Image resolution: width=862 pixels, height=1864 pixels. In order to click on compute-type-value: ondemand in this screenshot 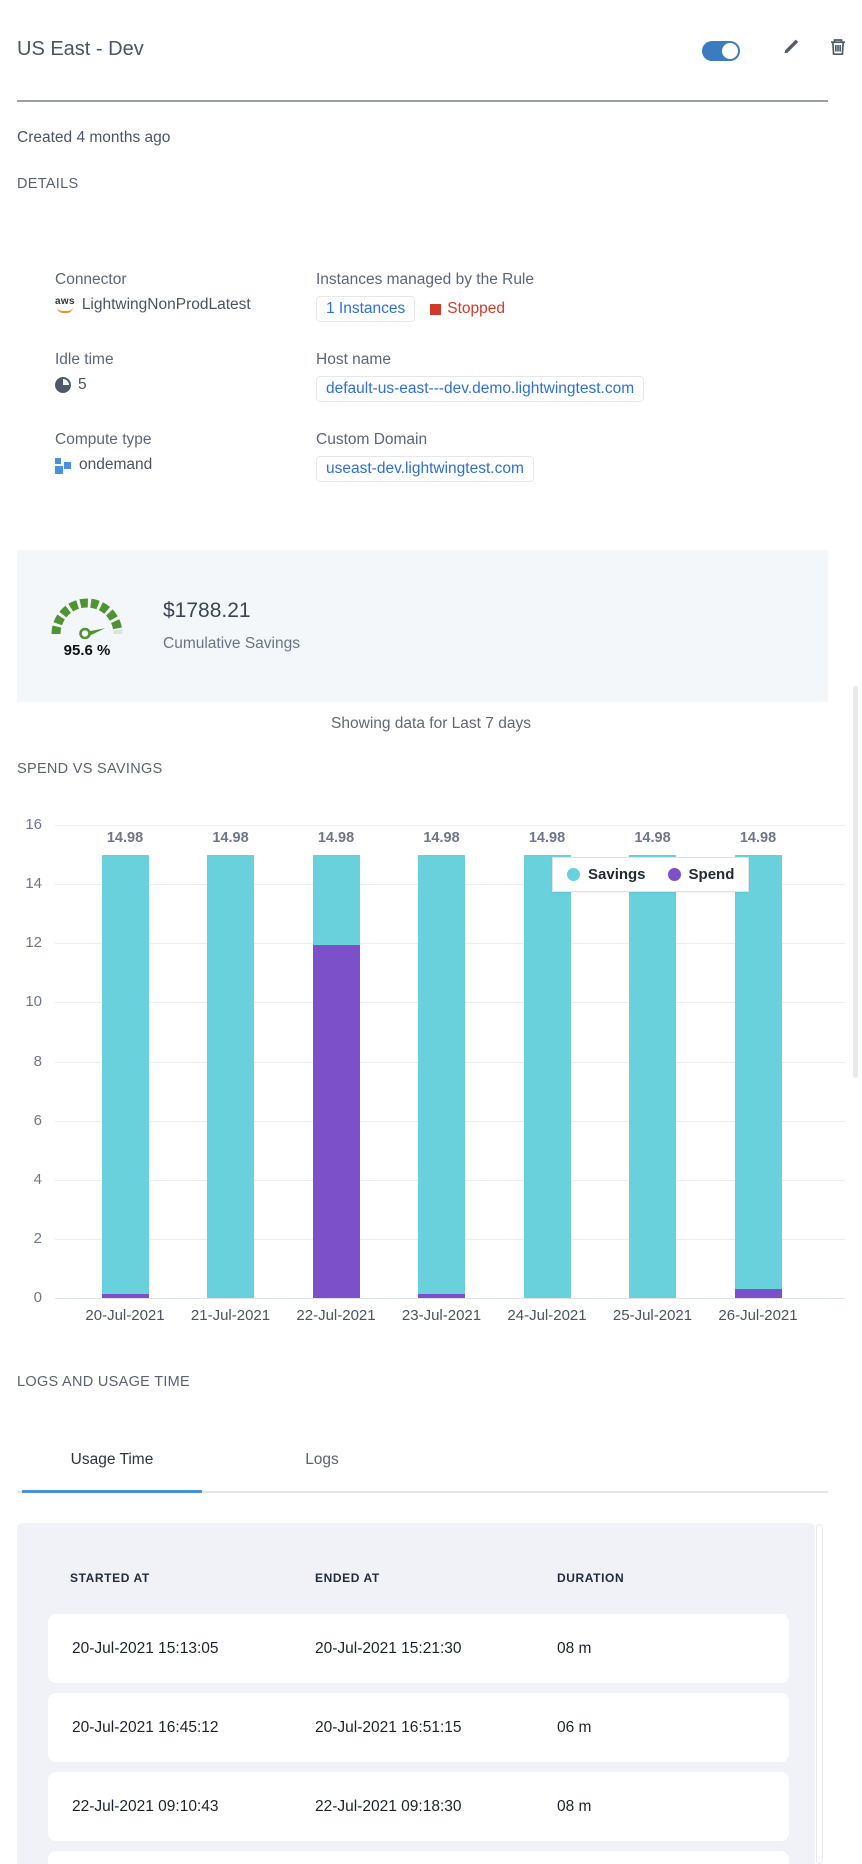, I will do `click(116, 464)`.